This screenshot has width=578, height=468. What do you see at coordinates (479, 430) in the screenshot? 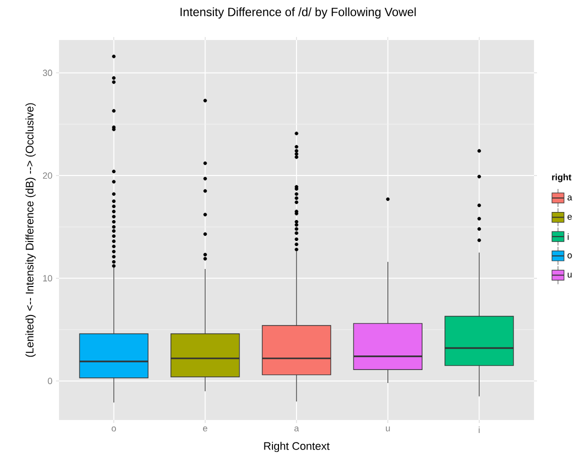
I see `x-tick-label: i` at bounding box center [479, 430].